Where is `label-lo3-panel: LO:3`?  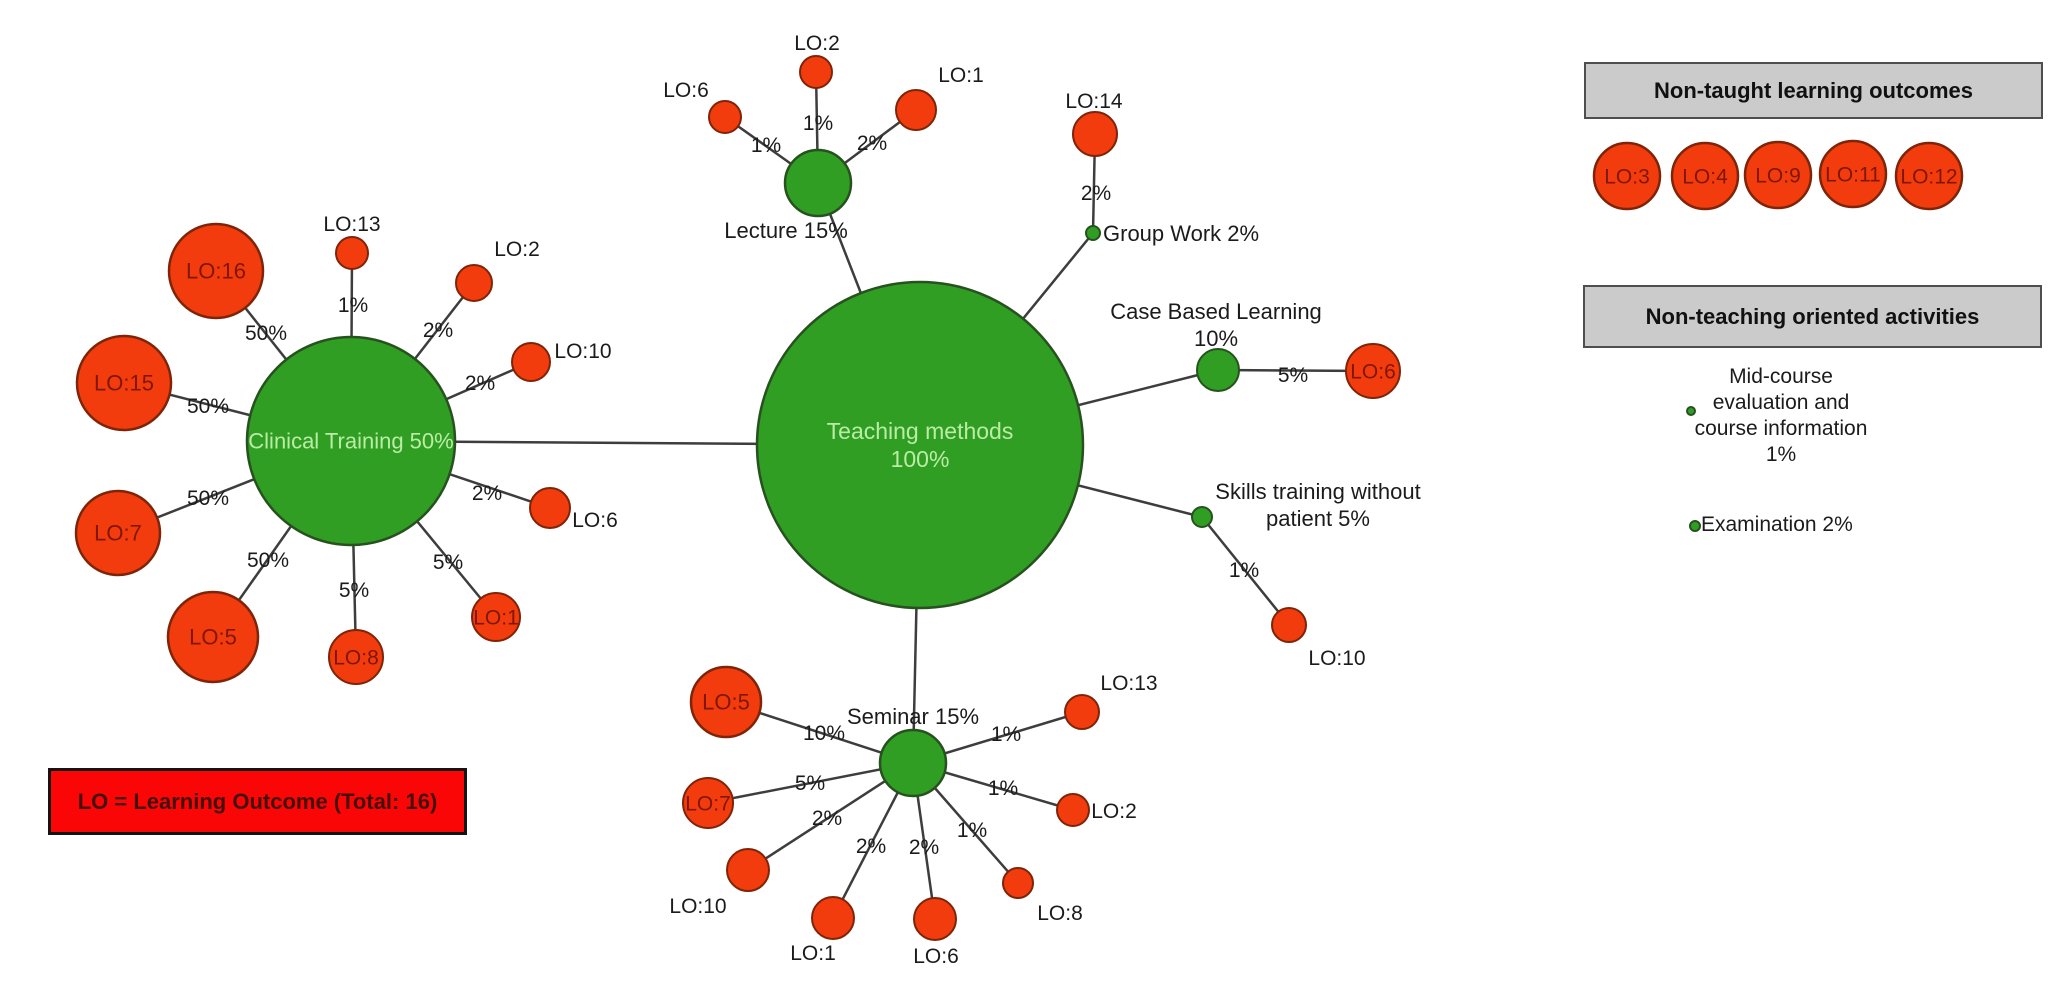
label-lo3-panel: LO:3 is located at coordinates (1627, 176).